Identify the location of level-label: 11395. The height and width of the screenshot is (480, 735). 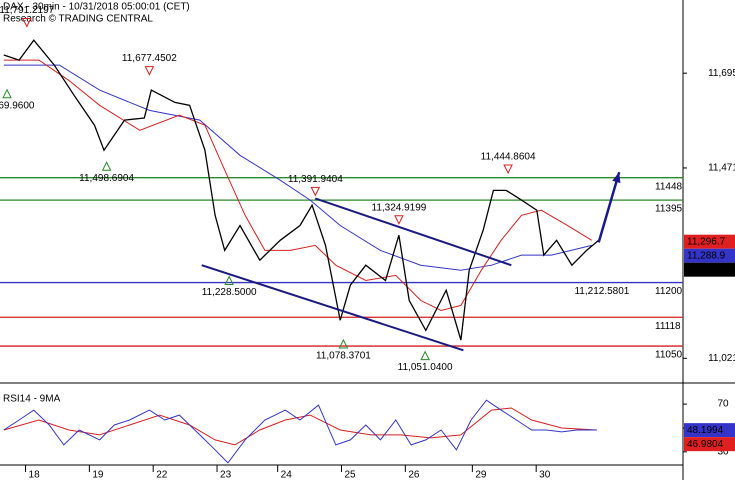
(669, 209).